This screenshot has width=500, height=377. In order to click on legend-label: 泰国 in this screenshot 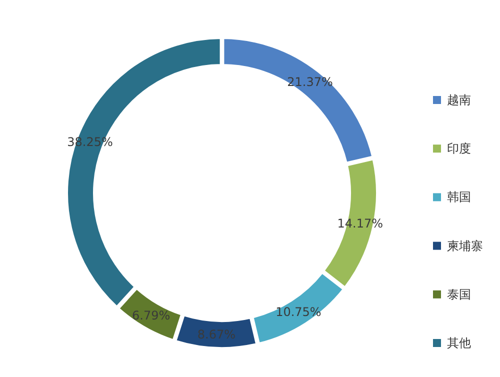, I will do `click(459, 294)`.